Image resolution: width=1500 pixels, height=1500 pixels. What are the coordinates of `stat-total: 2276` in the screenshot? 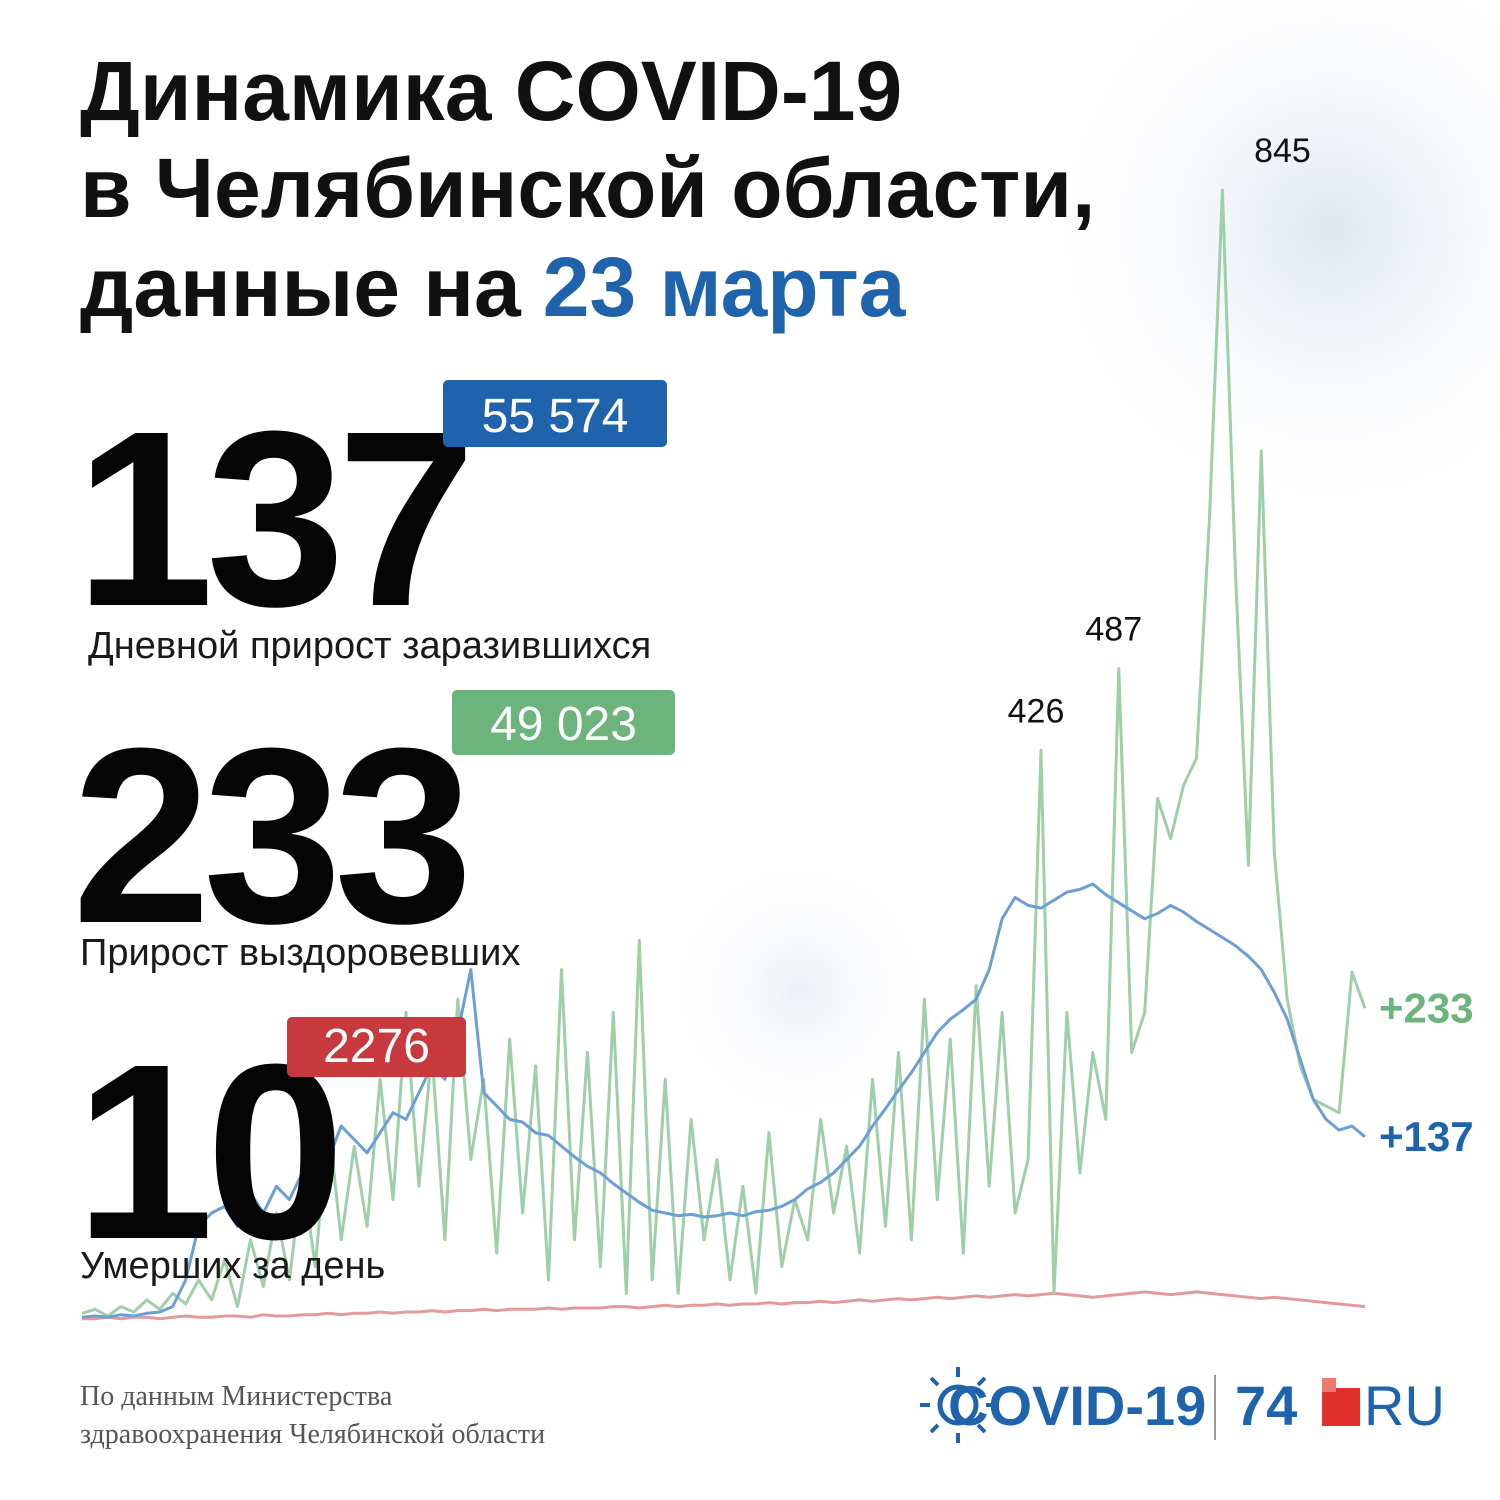 It's located at (376, 1046).